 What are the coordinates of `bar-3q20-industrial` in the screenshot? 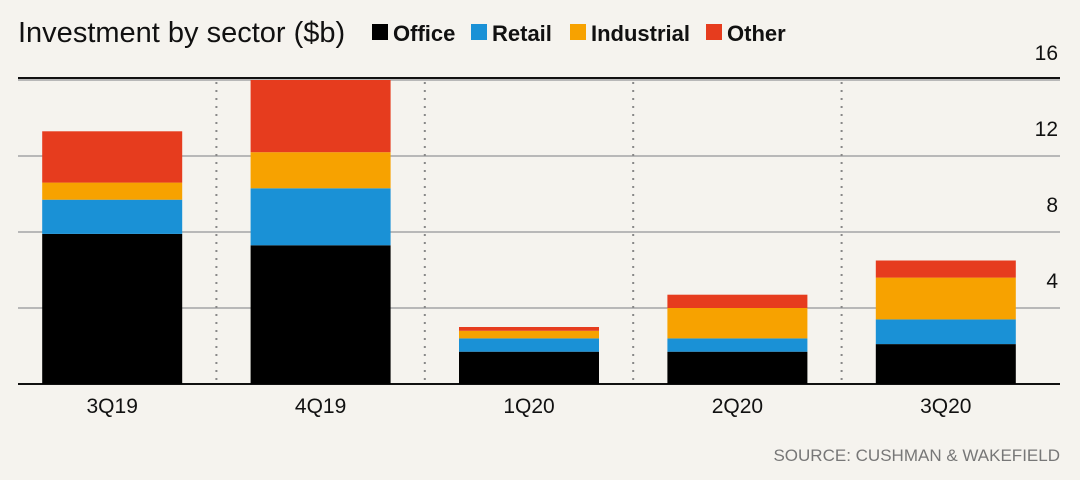 It's located at (945, 298).